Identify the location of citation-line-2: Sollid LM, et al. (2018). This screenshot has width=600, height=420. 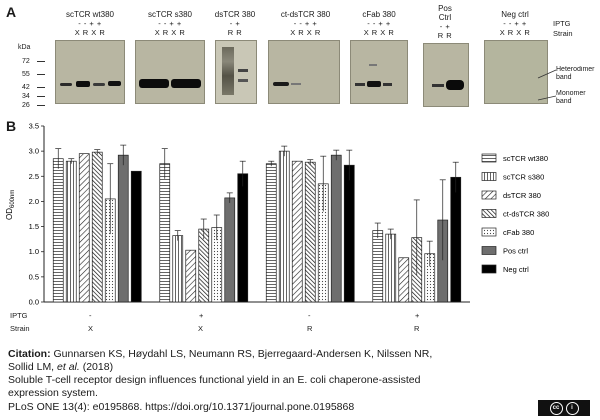
(60, 367).